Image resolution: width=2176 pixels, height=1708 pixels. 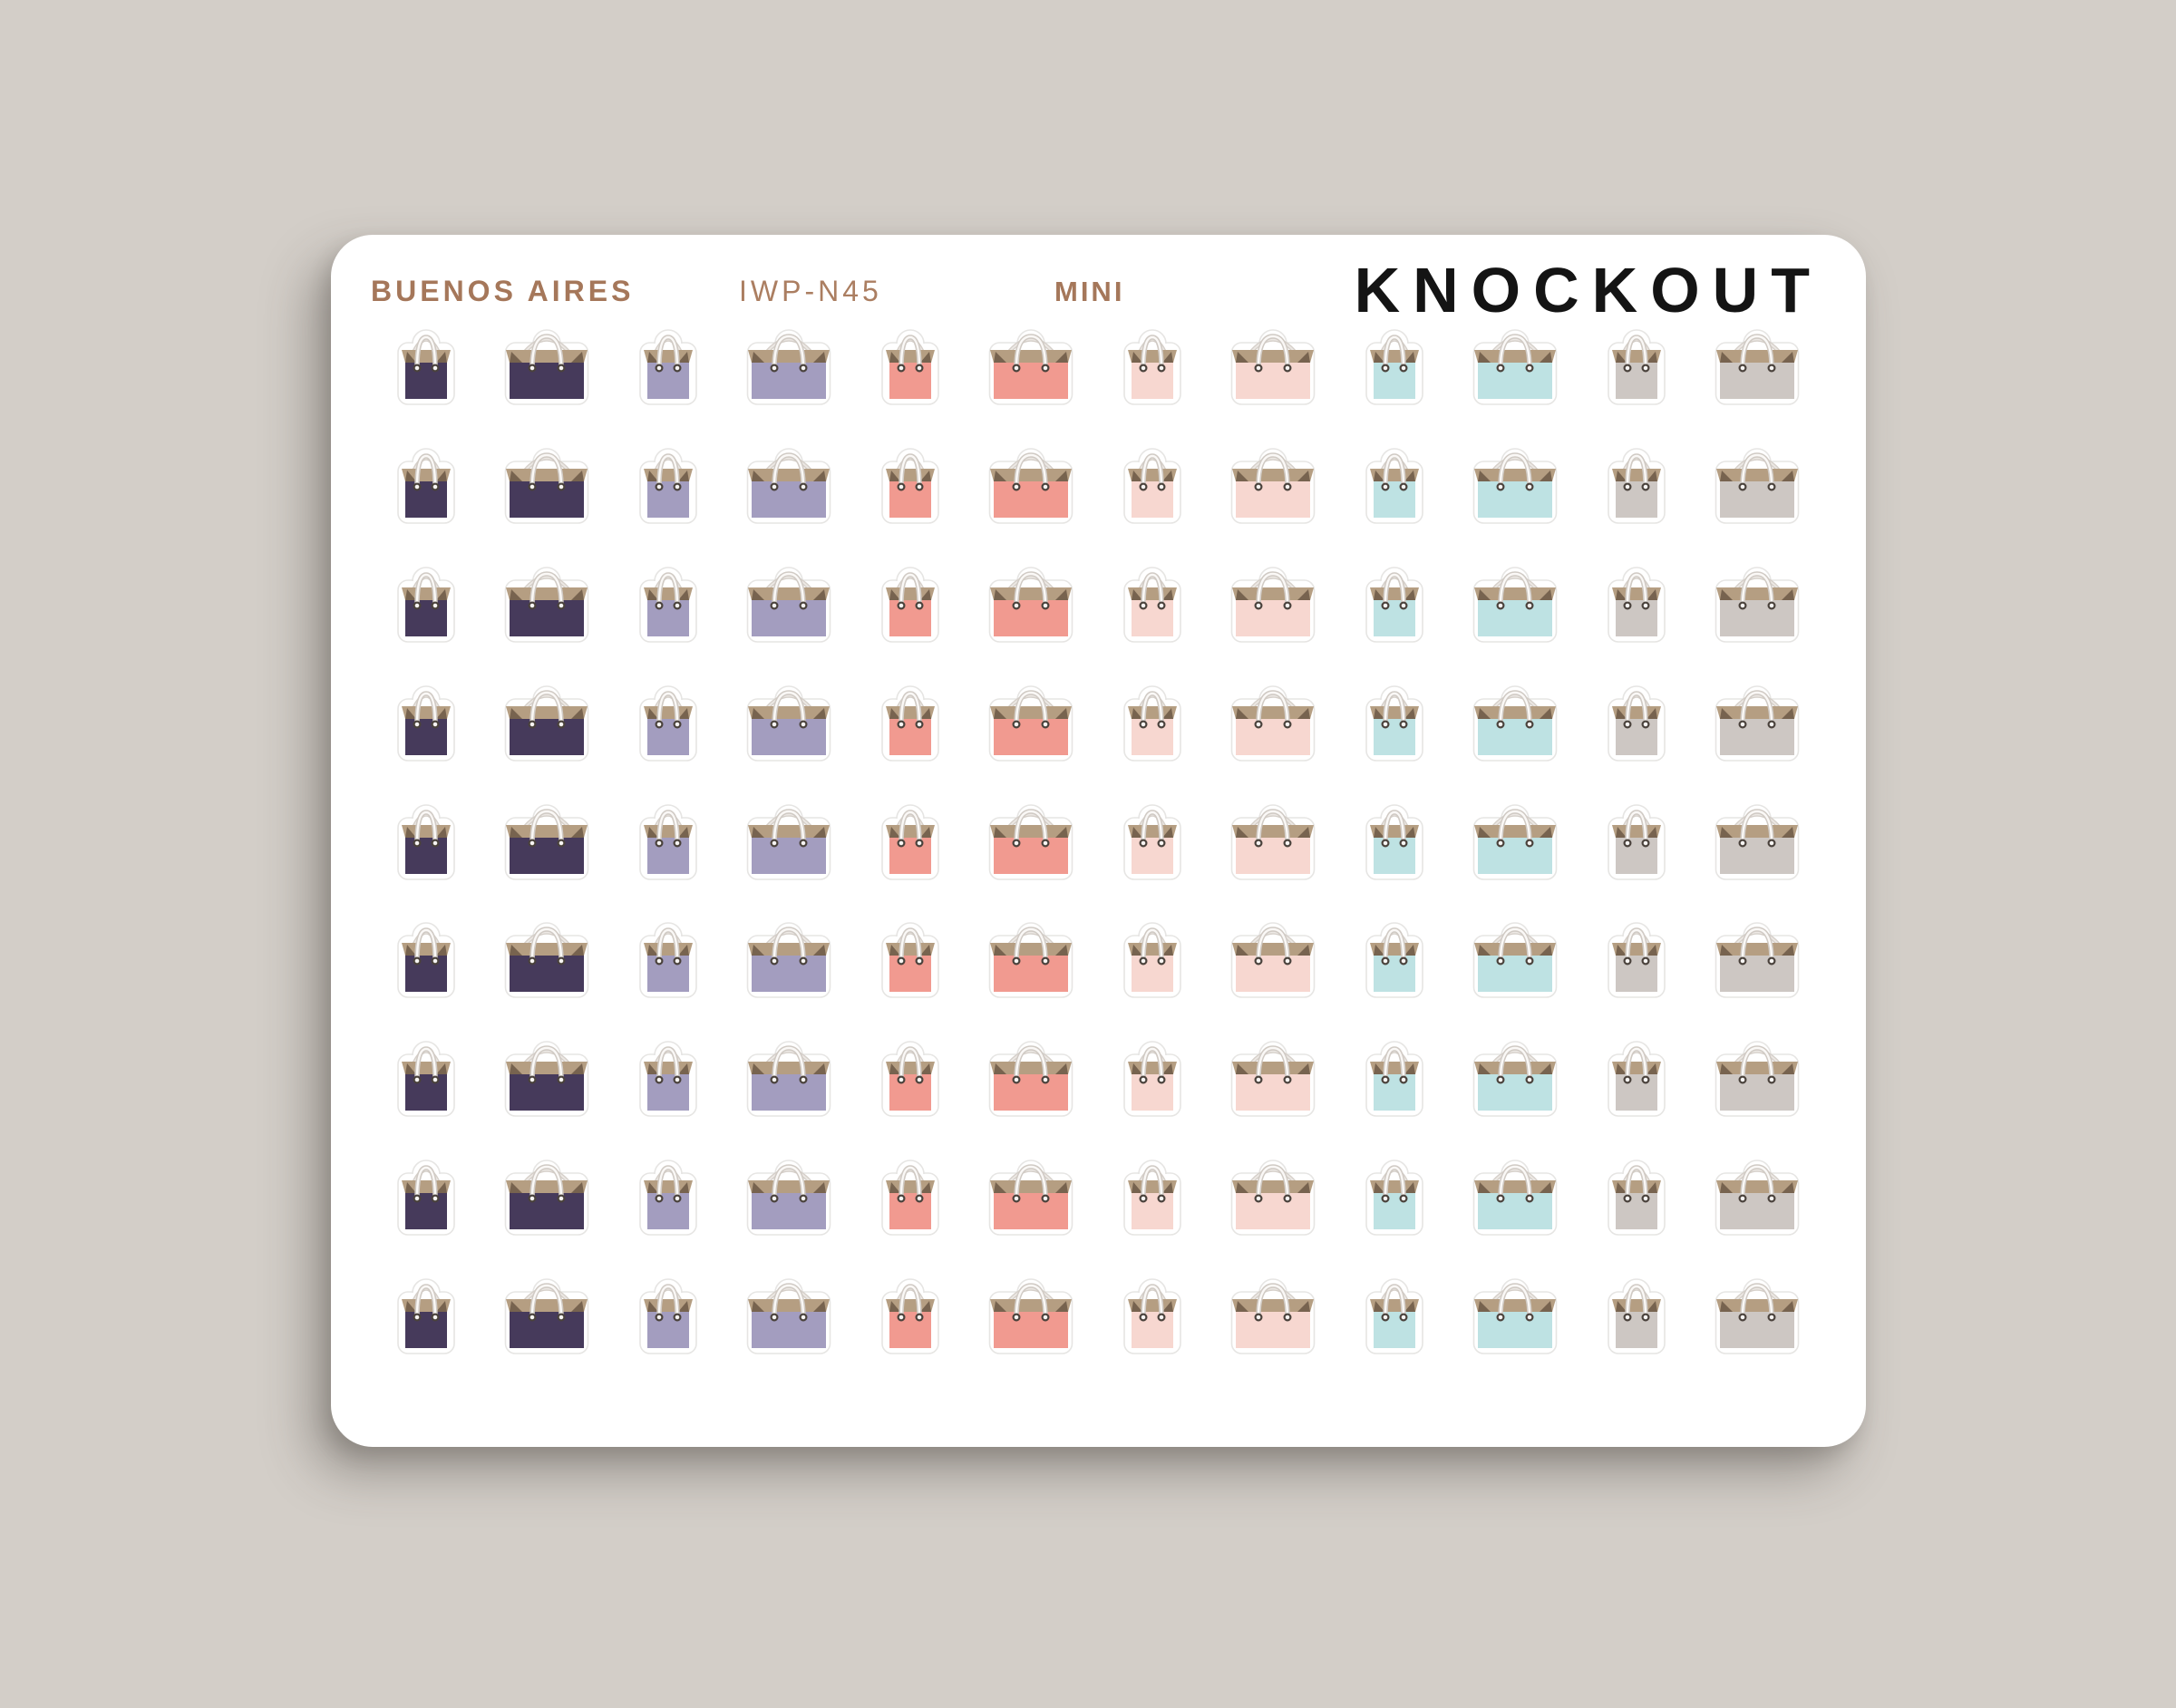 What do you see at coordinates (1089, 291) in the screenshot?
I see `size-label: MINI` at bounding box center [1089, 291].